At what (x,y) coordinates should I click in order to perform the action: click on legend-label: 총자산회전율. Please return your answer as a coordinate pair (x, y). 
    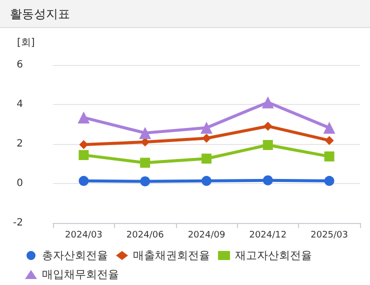
    Looking at the image, I should click on (75, 255).